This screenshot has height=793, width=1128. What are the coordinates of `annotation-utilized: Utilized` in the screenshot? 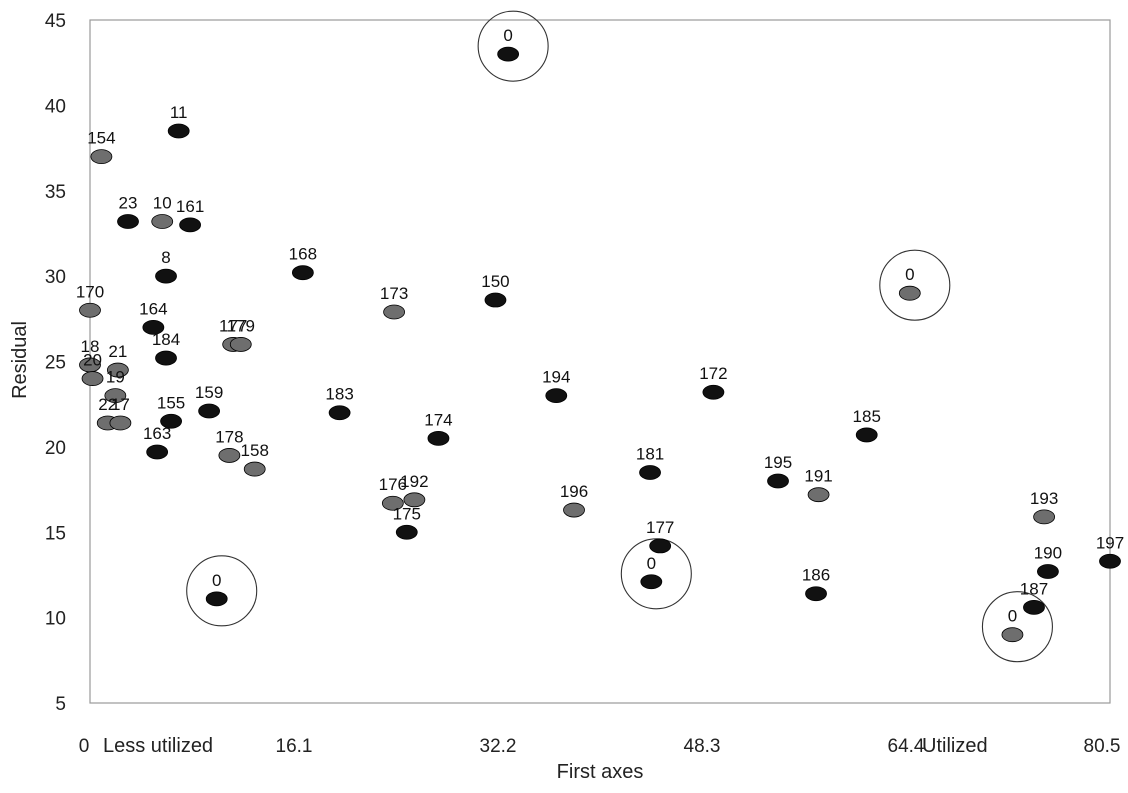 It's located at (955, 746).